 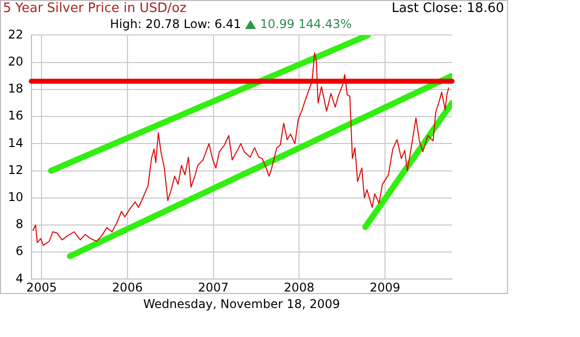 I want to click on y-tick-label: 20, so click(x=16, y=61).